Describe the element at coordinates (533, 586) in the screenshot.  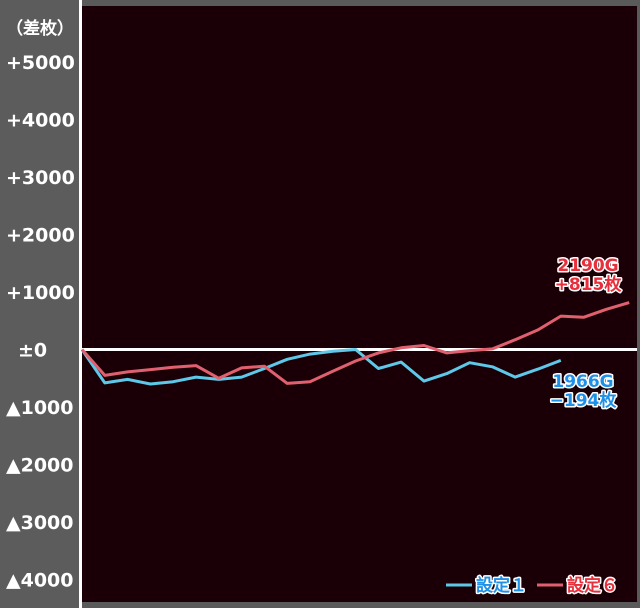
I see `legend: 設定１ 設定６` at that location.